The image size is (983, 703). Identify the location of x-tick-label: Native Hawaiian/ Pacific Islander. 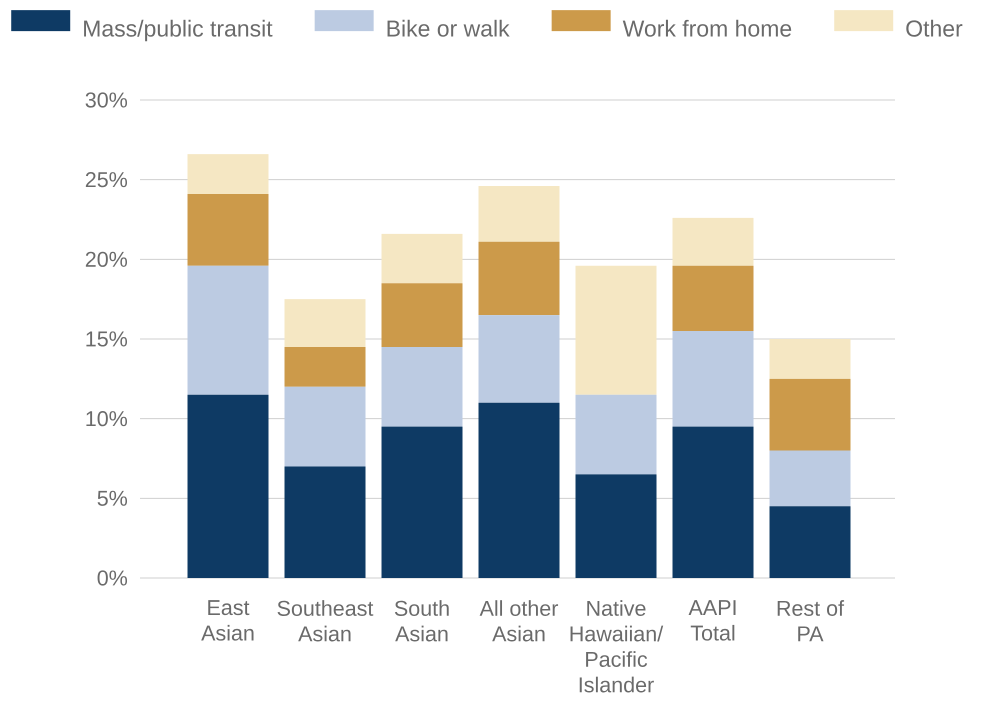
(617, 646).